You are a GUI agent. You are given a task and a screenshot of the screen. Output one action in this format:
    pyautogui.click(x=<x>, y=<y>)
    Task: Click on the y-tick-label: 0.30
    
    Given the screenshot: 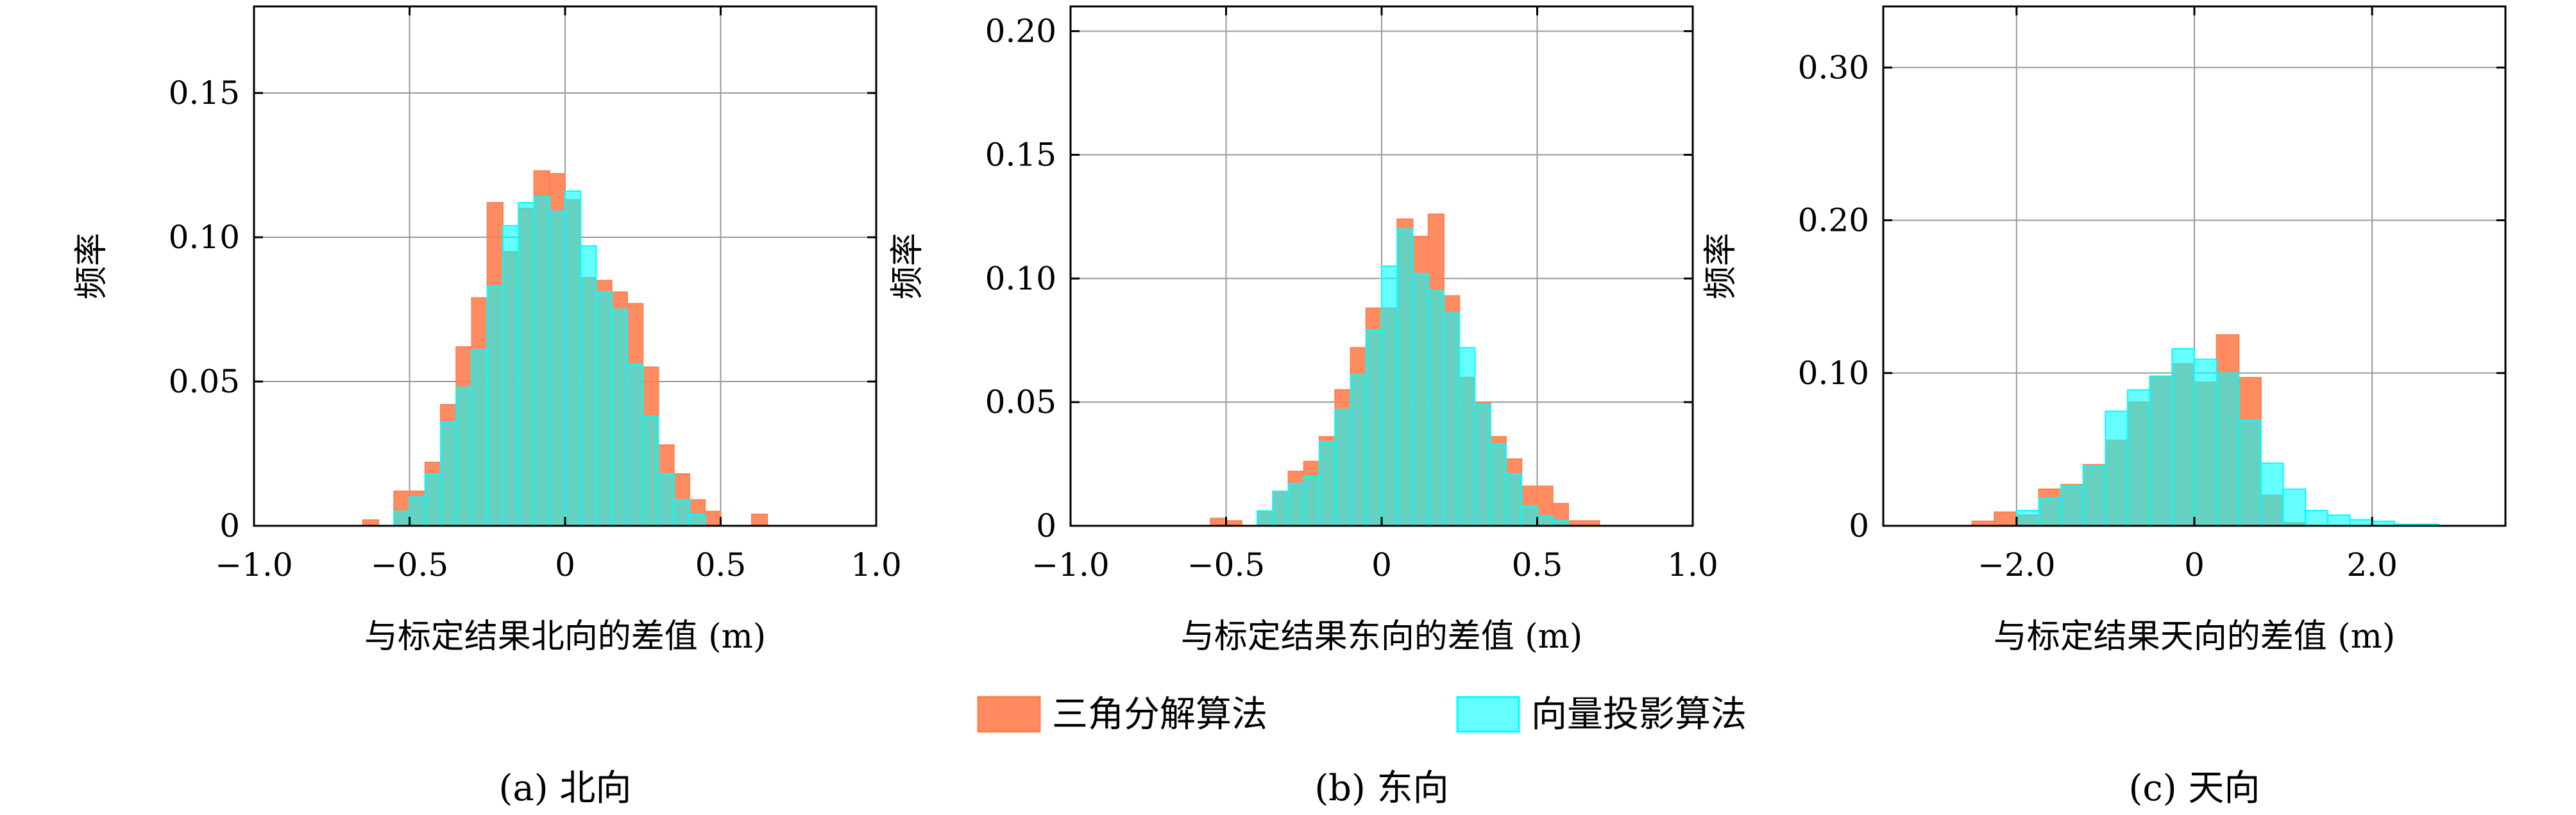 What is the action you would take?
    pyautogui.click(x=1833, y=67)
    